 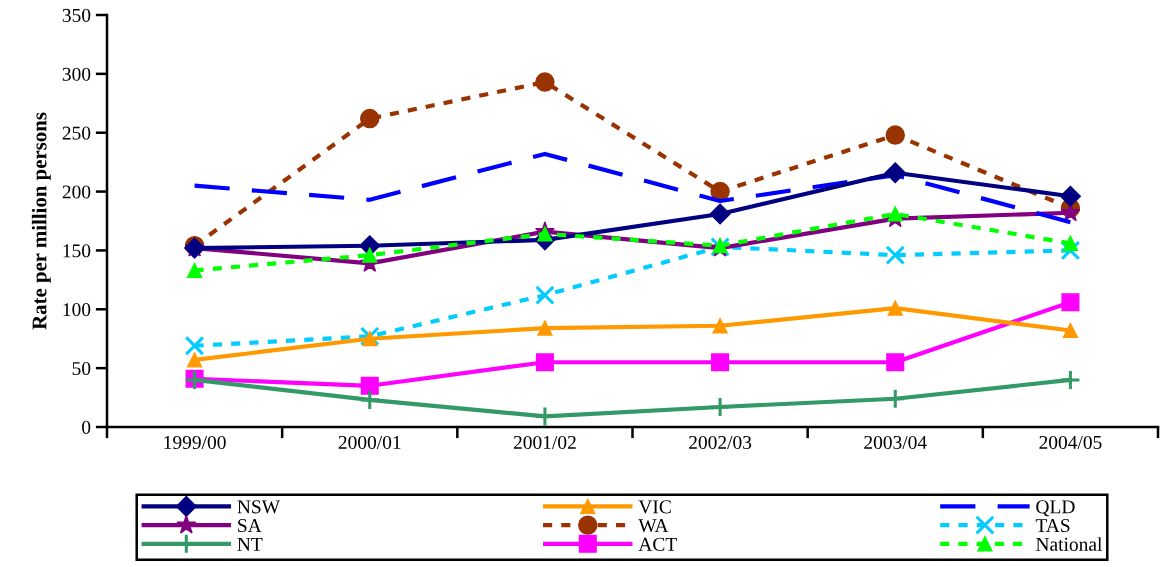 What do you see at coordinates (369, 442) in the screenshot?
I see `x-tick-label: 2000/01` at bounding box center [369, 442].